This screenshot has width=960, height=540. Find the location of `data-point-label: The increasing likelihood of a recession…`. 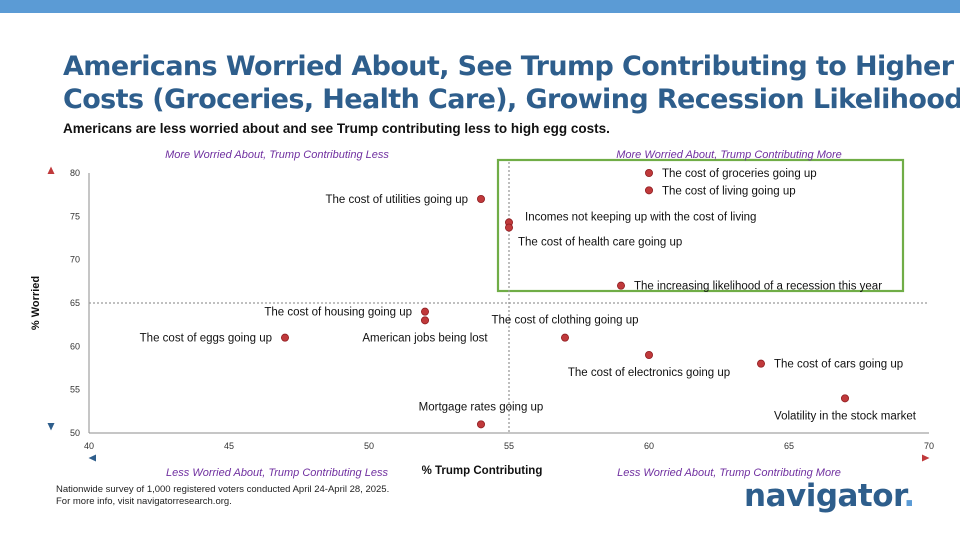

data-point-label: The increasing likelihood of a recession… is located at coordinates (758, 287).